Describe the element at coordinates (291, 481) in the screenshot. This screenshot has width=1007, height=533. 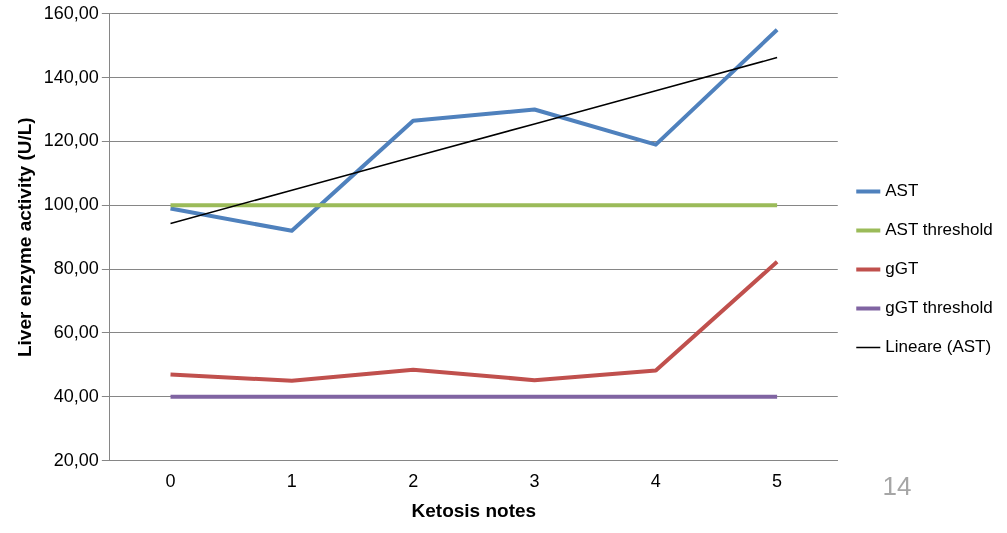
I see `x-tick-label: 1` at that location.